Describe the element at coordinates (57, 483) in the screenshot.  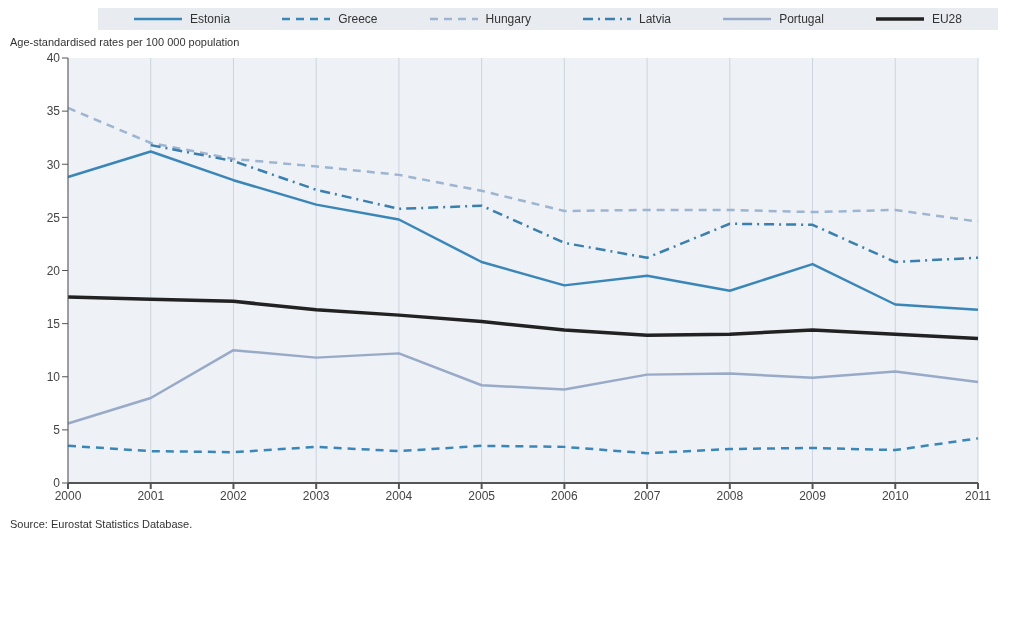
I see `y-tick-label: 0` at that location.